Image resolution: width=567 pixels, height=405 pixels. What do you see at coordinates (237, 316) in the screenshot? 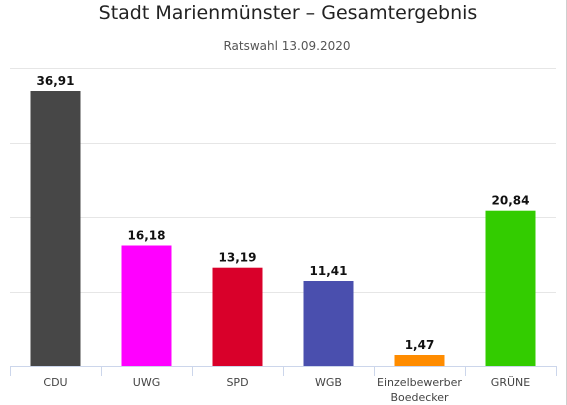
I see `bar-spd` at bounding box center [237, 316].